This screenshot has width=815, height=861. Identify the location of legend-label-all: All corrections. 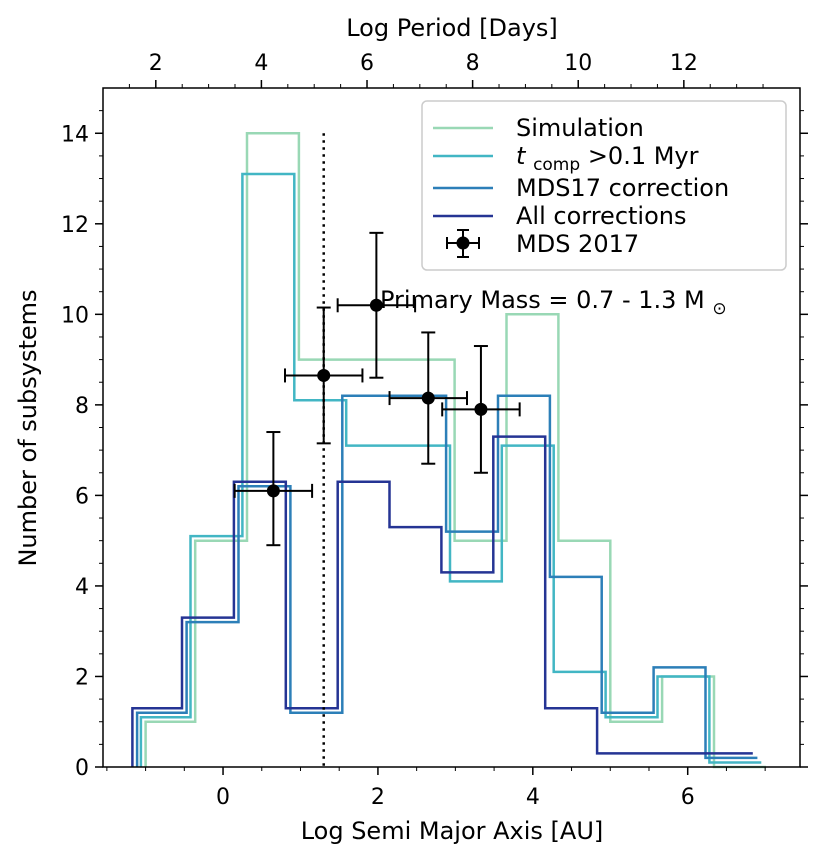
(601, 216).